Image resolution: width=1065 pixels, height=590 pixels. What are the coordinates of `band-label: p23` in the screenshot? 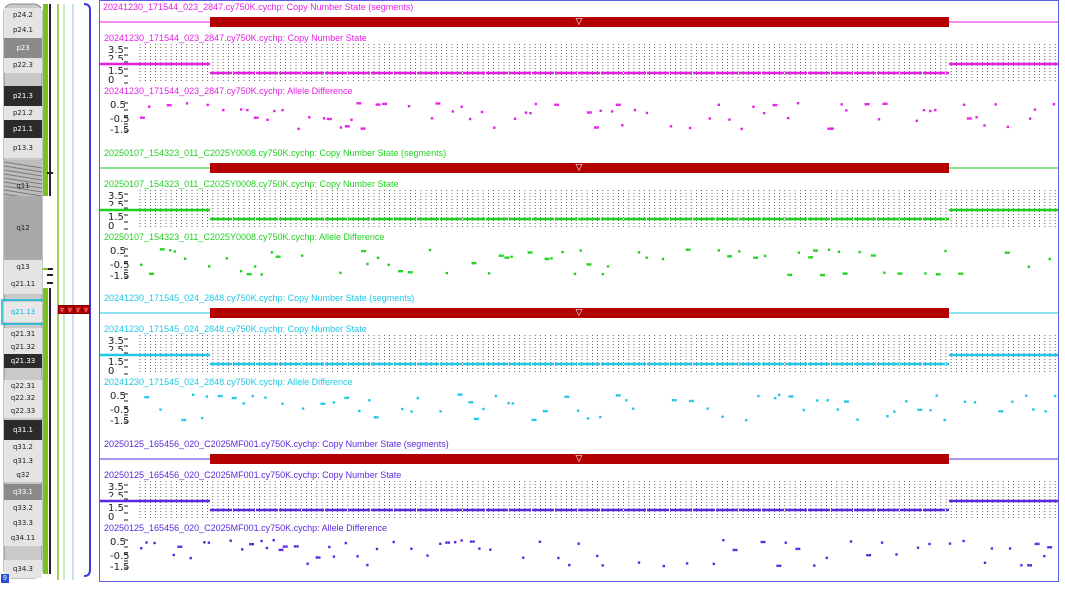 It's located at (23, 47).